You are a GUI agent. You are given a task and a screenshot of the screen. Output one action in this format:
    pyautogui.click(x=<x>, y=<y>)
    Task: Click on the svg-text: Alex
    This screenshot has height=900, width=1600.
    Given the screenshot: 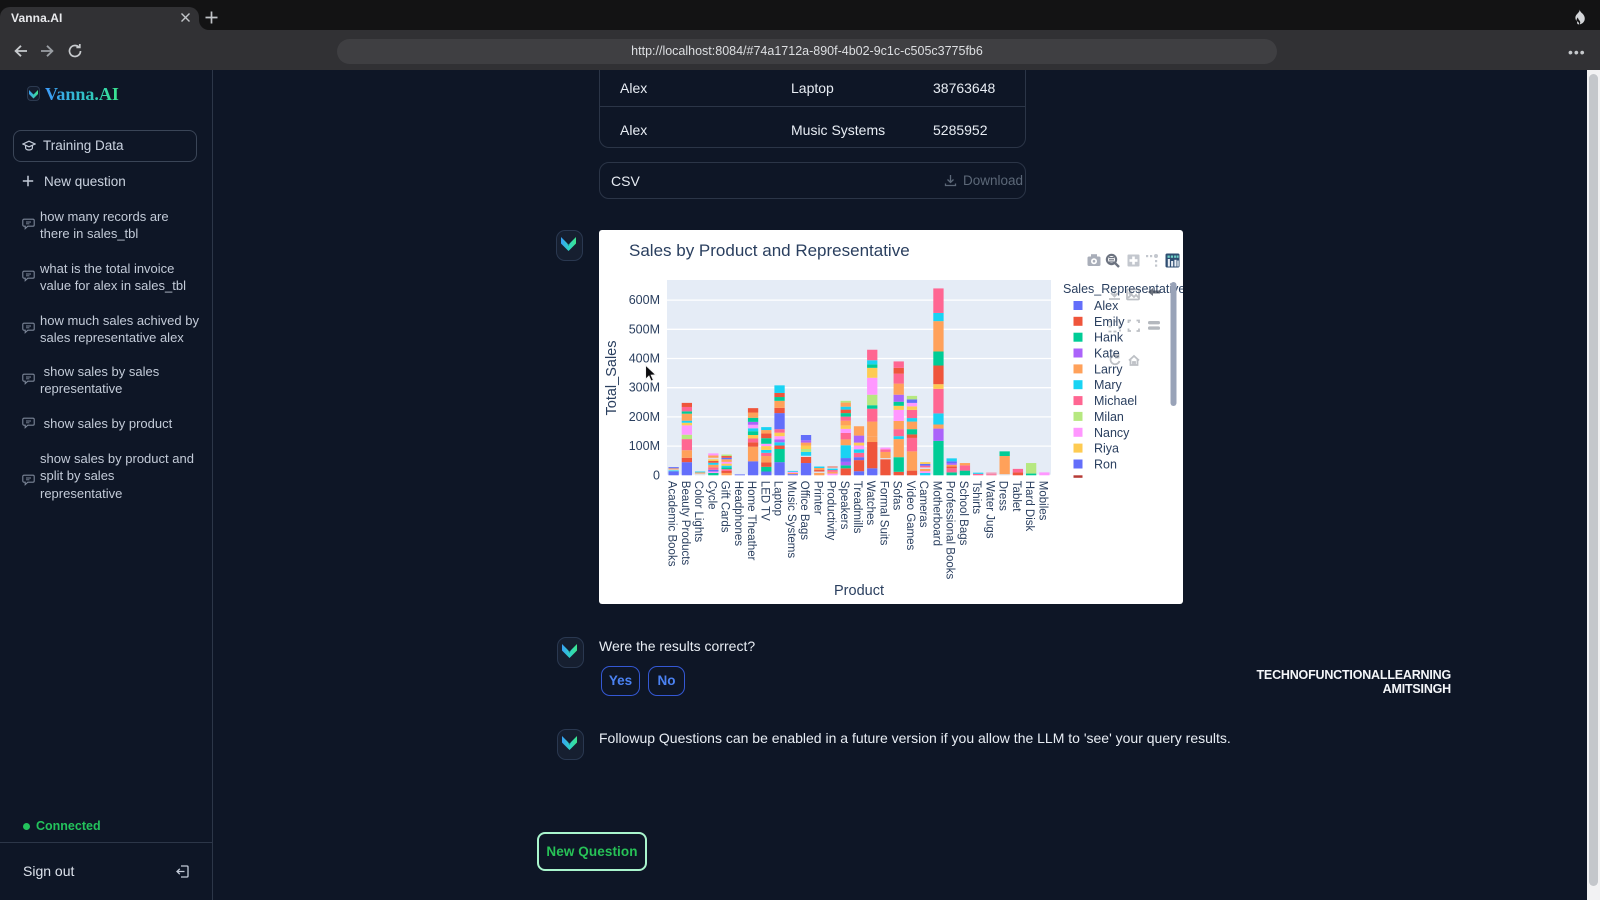 What is the action you would take?
    pyautogui.click(x=1106, y=306)
    